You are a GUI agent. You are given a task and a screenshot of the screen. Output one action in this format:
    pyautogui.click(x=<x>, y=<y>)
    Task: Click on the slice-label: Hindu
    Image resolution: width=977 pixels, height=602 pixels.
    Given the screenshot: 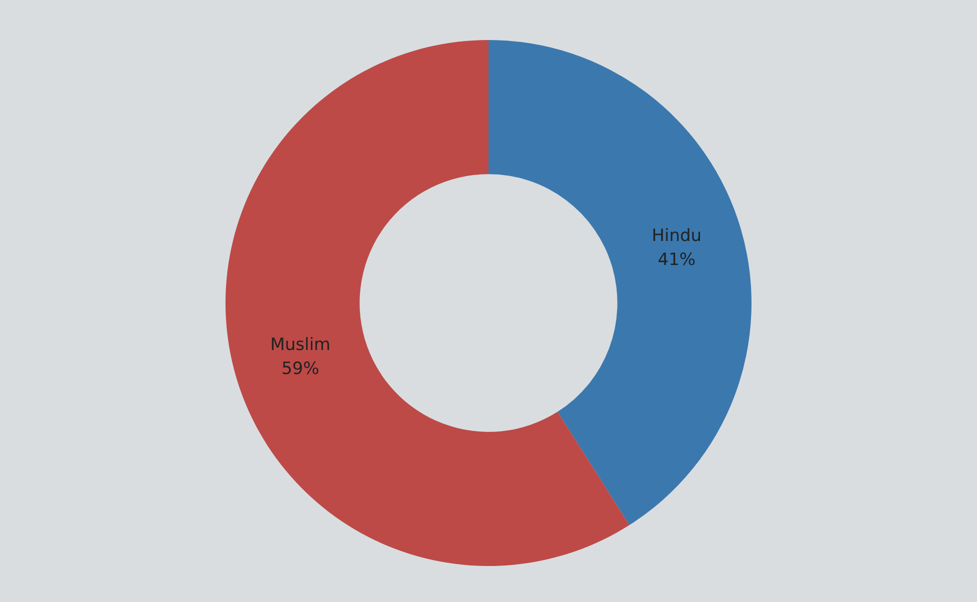 What is the action you would take?
    pyautogui.click(x=677, y=236)
    